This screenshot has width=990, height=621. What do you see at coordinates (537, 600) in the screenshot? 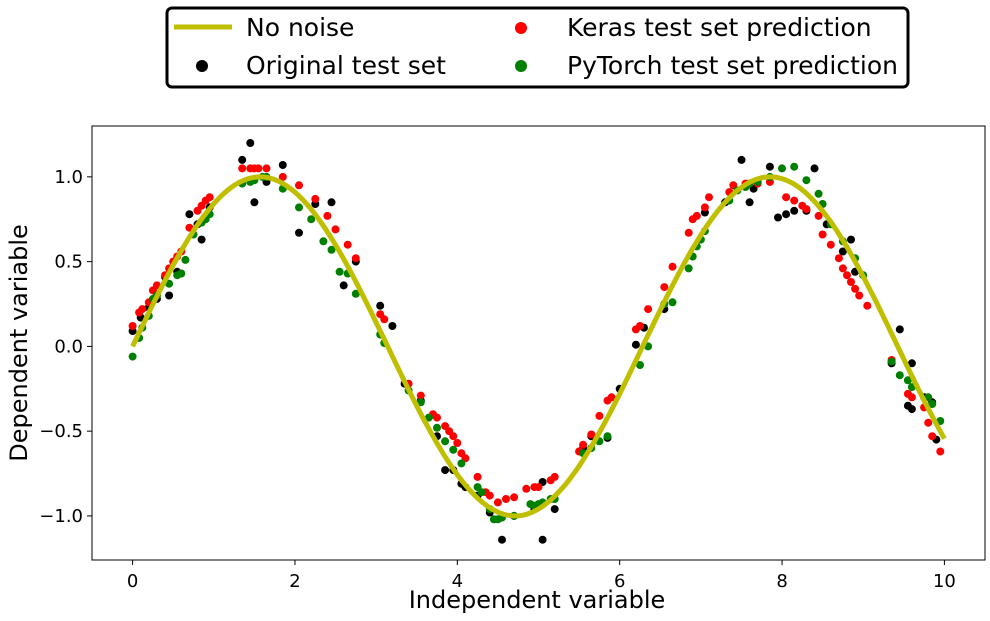
I see `x-axis-label: Independent variable` at bounding box center [537, 600].